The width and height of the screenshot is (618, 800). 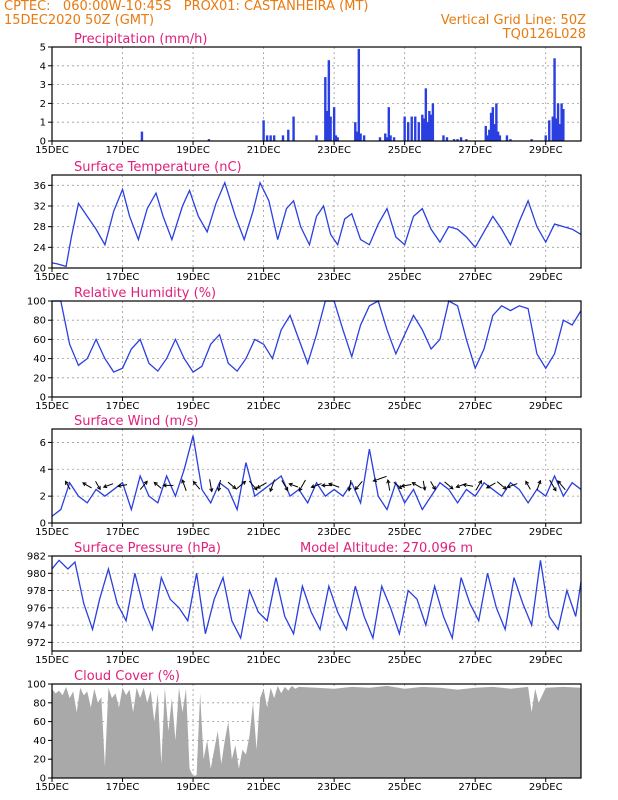 What do you see at coordinates (136, 421) in the screenshot?
I see `wind-title: Surface Wind (m/s)` at bounding box center [136, 421].